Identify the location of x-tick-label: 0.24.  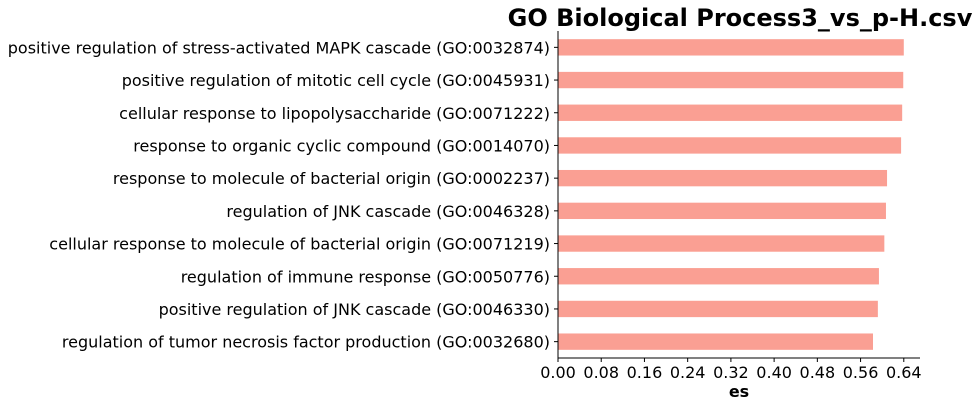
(688, 372).